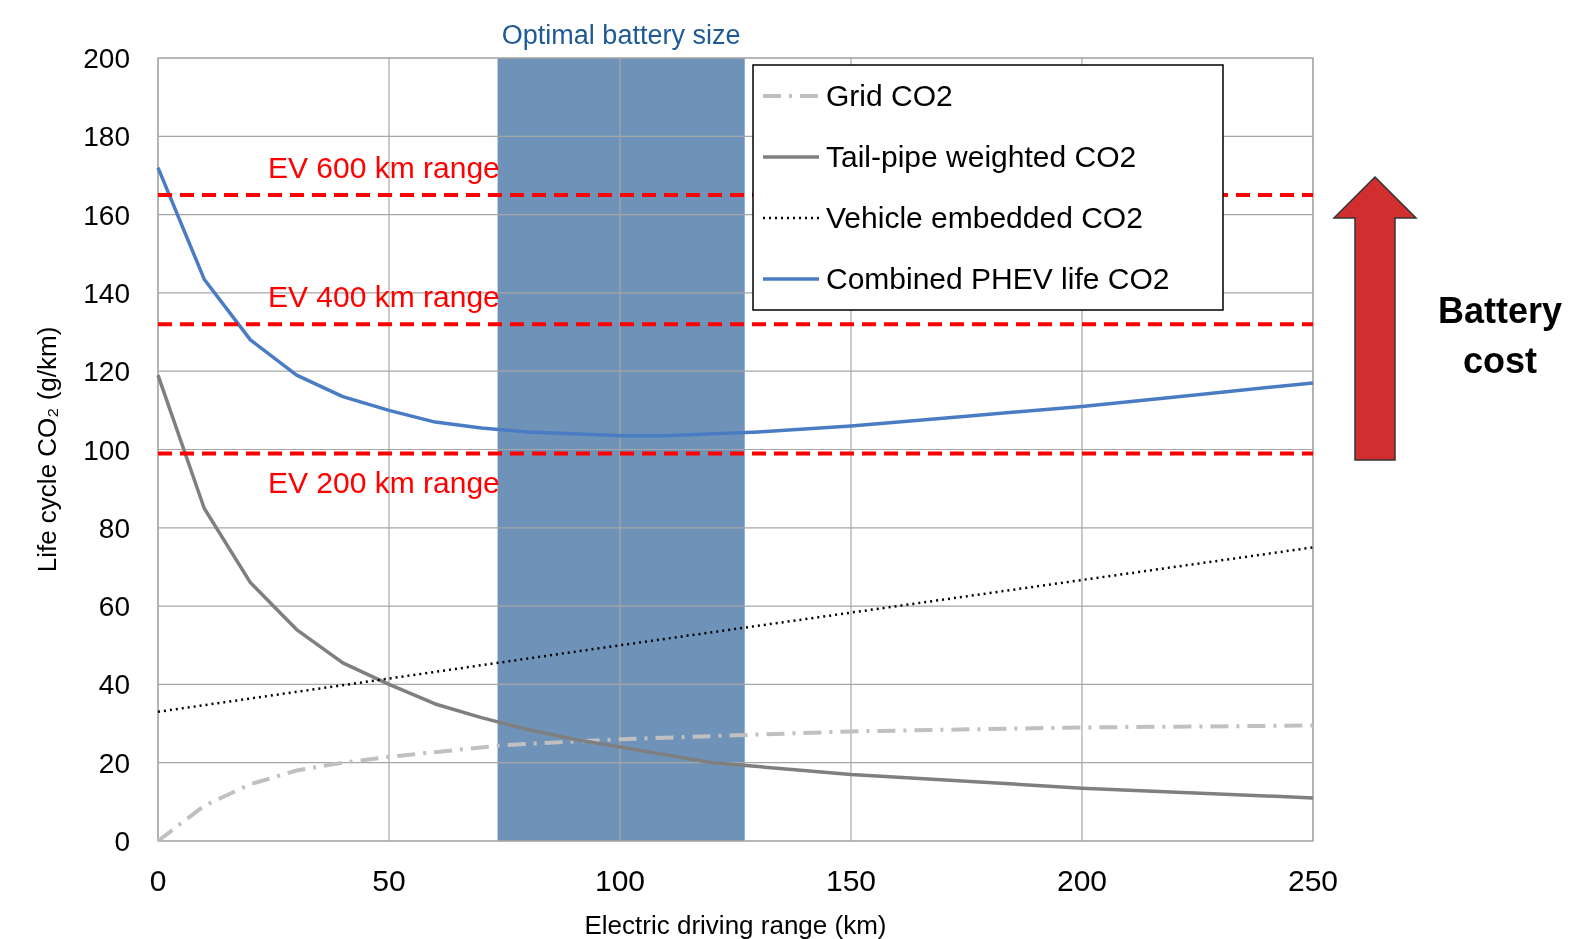  Describe the element at coordinates (984, 217) in the screenshot. I see `legend-label: Vehicle embedded CO2` at that location.